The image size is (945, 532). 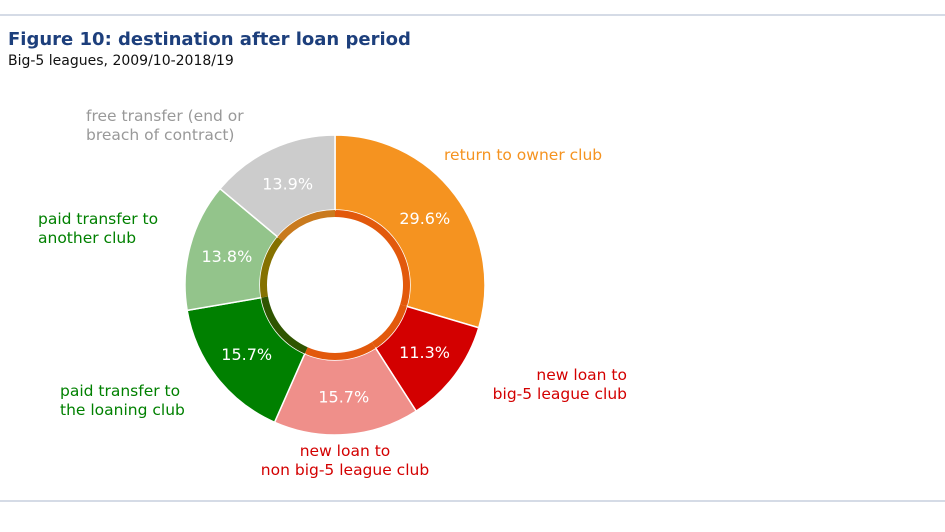 What do you see at coordinates (287, 184) in the screenshot?
I see `data-label-5: 13.9%` at bounding box center [287, 184].